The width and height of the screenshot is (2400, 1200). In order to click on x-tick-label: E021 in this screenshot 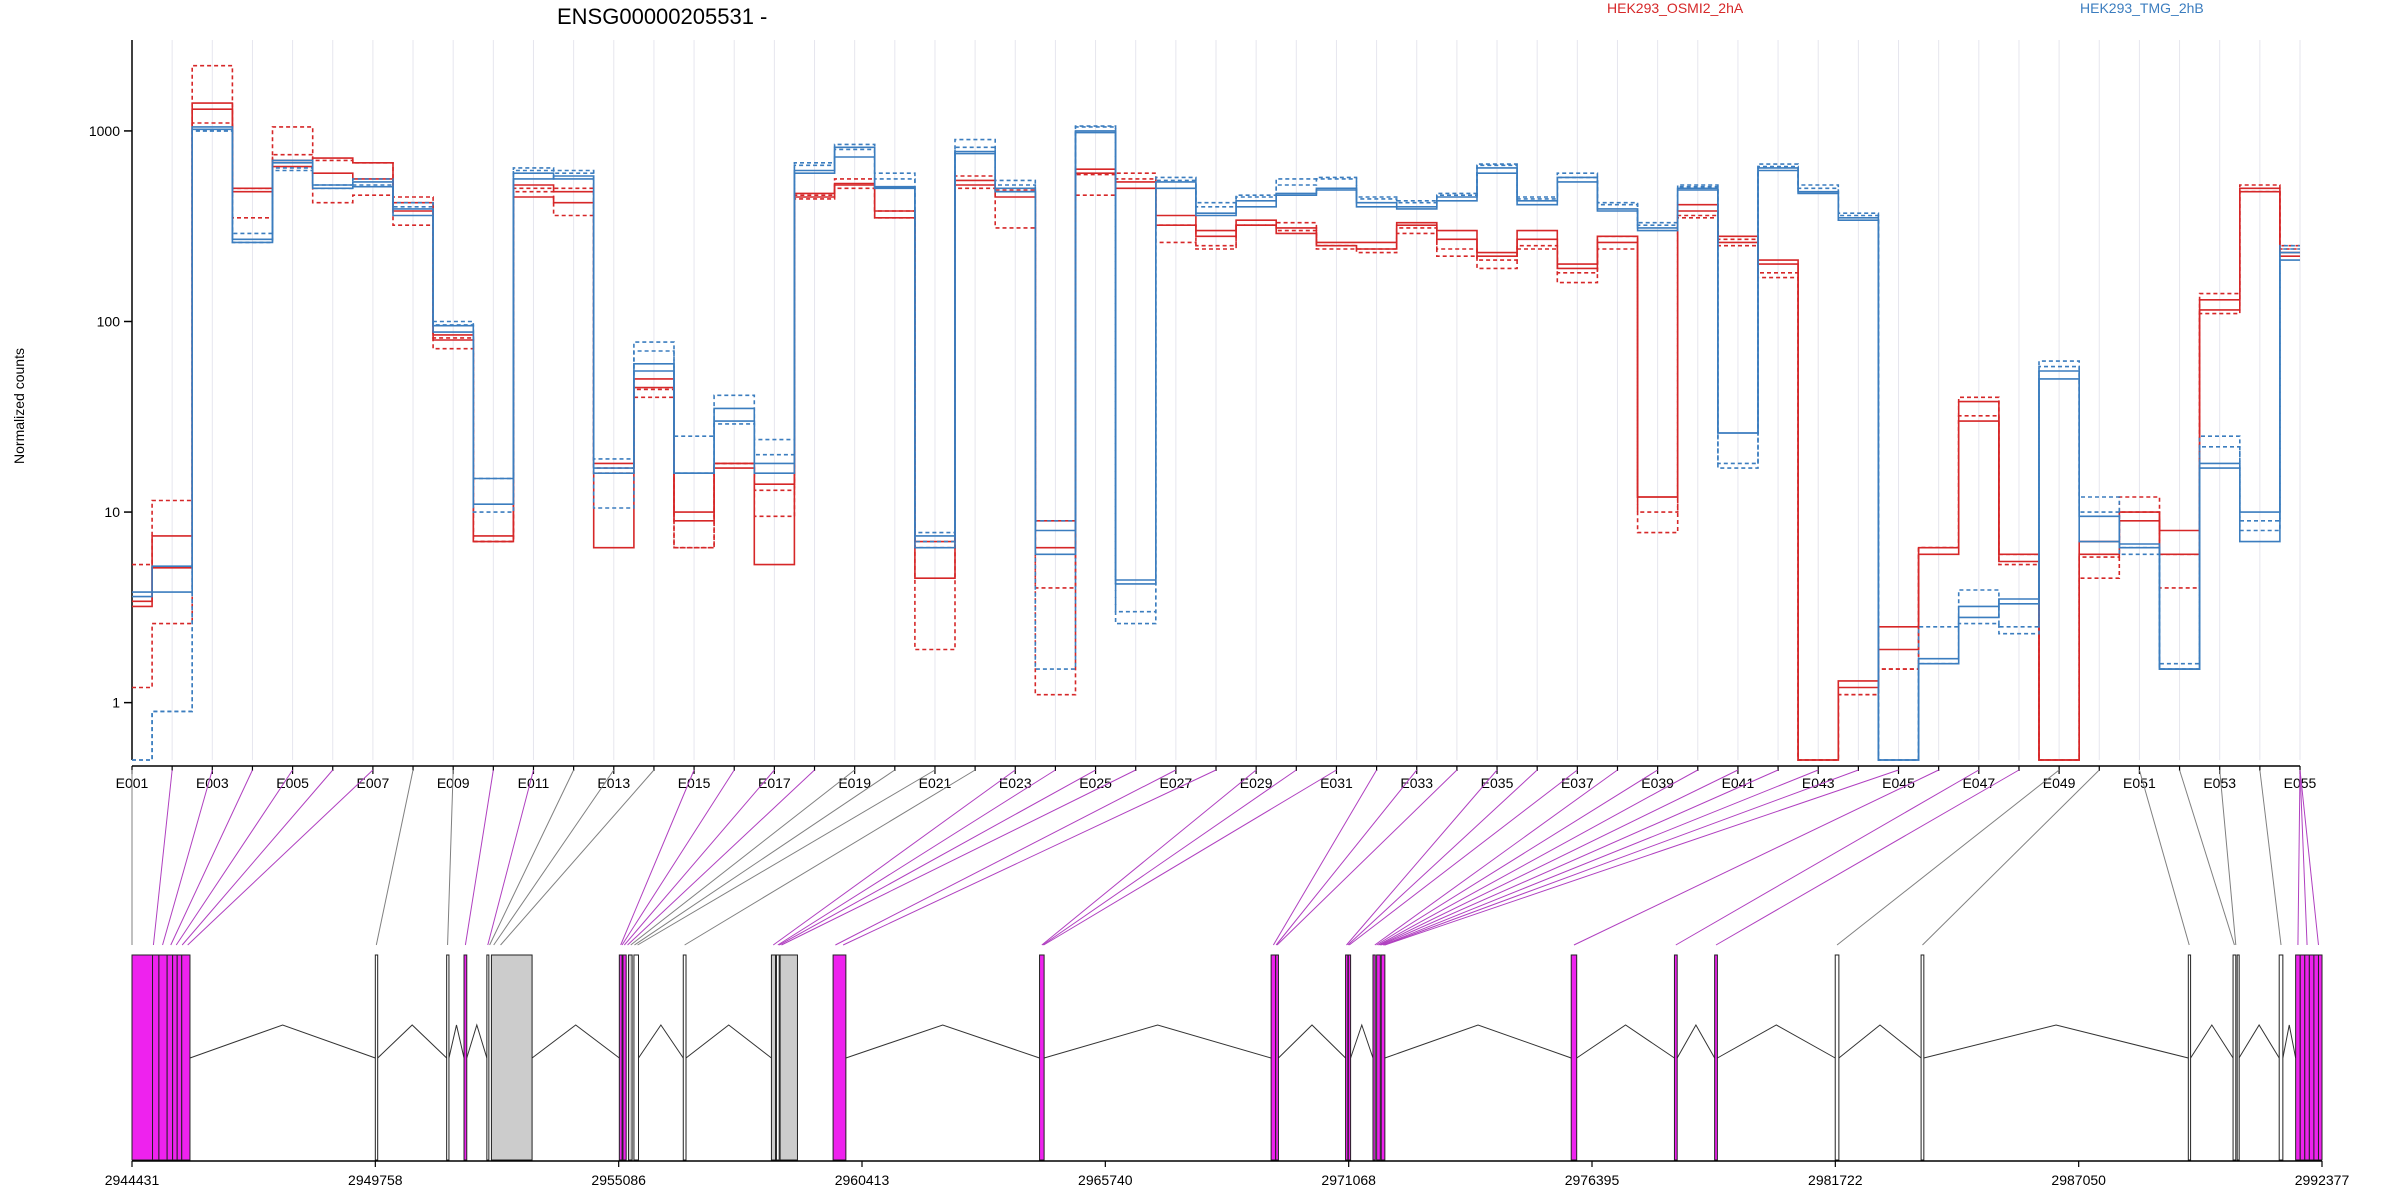, I will do `click(935, 783)`.